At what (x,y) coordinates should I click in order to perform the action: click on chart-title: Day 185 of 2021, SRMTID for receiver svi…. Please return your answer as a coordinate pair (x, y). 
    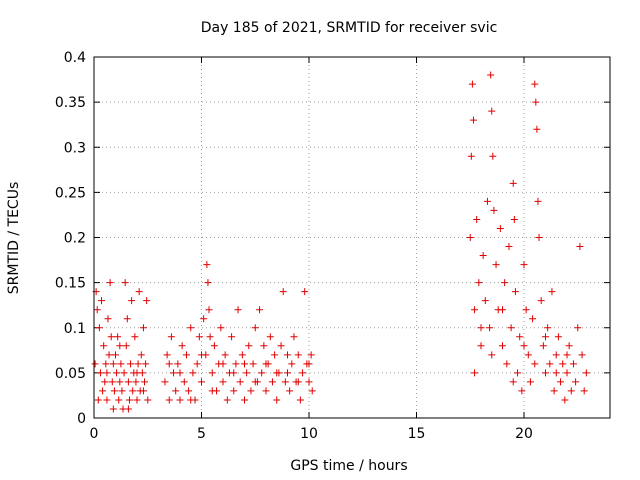
    Looking at the image, I should click on (349, 28).